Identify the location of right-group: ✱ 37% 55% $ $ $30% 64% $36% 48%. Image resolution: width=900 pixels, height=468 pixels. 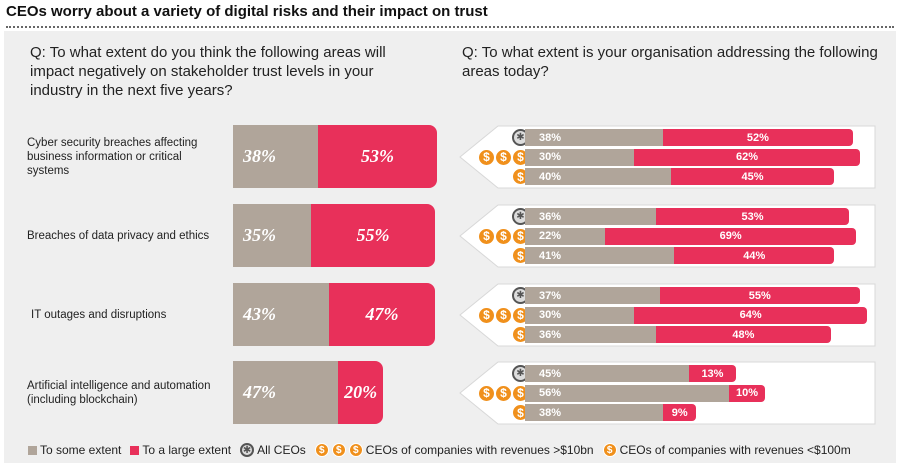
(667, 315).